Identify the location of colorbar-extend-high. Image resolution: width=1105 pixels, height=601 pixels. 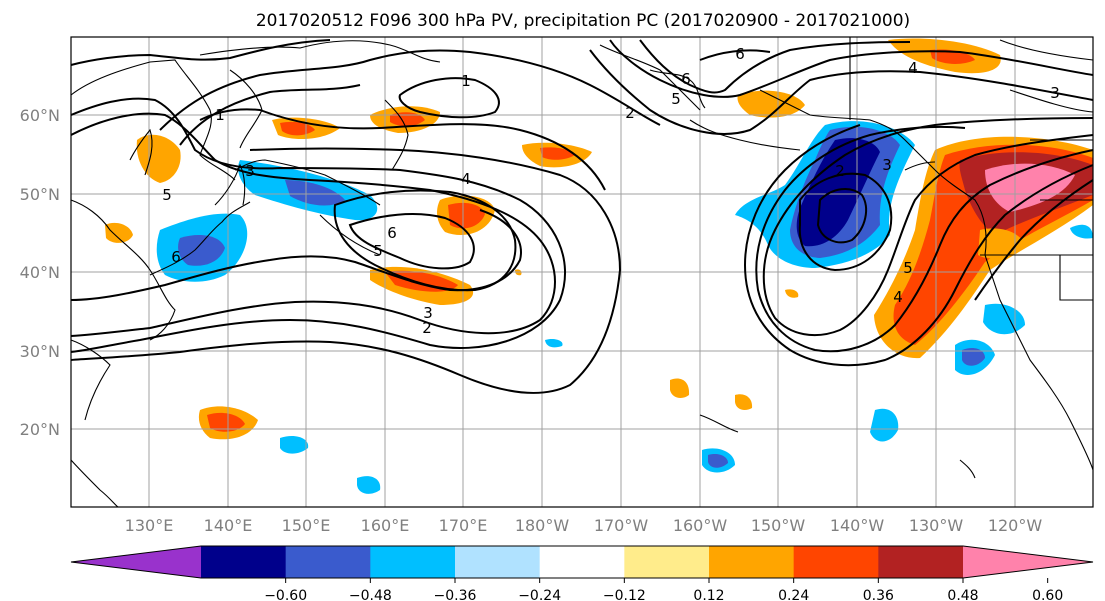
(1028, 562).